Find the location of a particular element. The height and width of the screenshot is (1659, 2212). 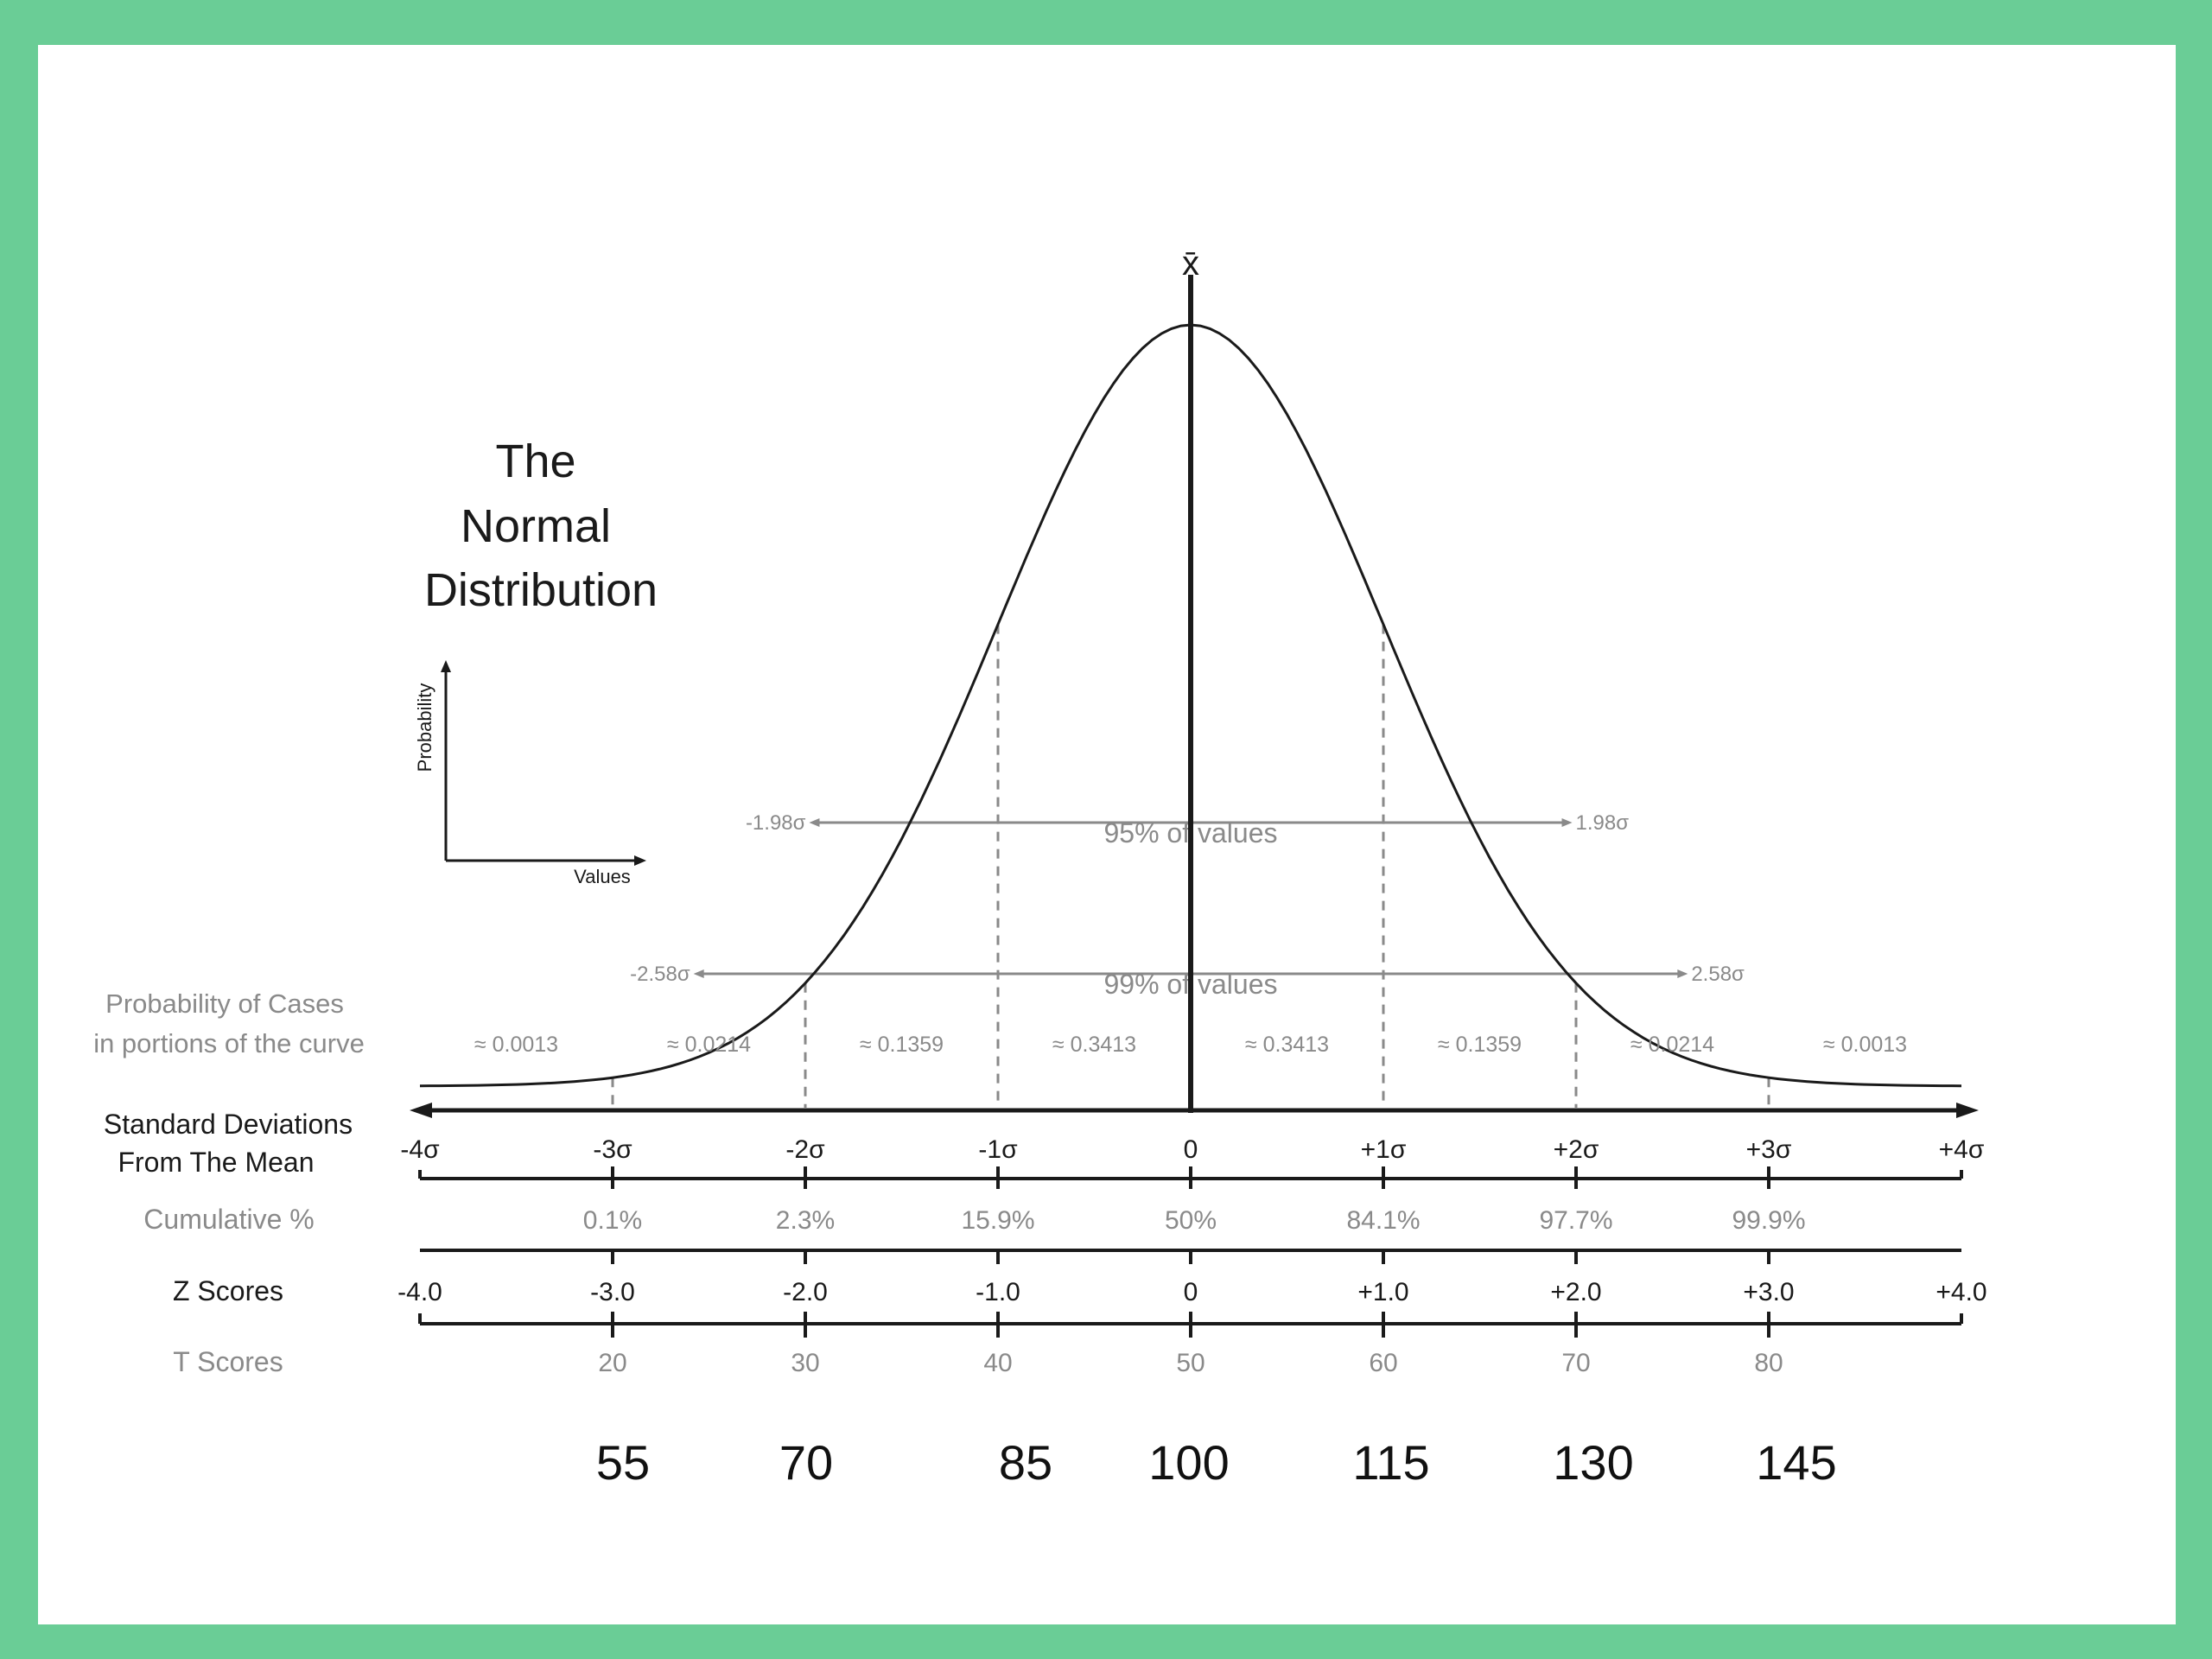

i95-left-label: -1.98σ is located at coordinates (776, 823).